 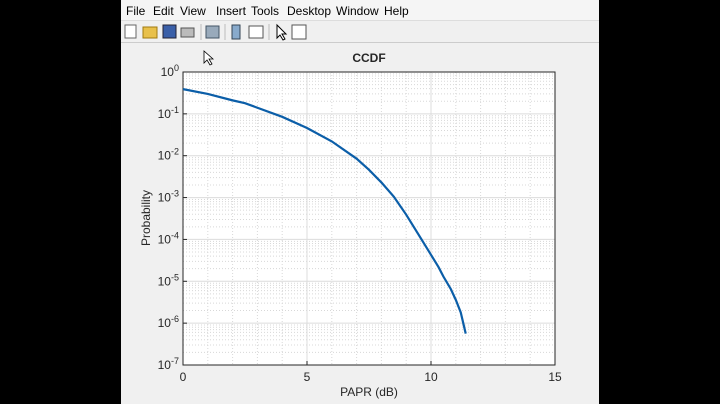 I want to click on save-icon, so click(x=169, y=31).